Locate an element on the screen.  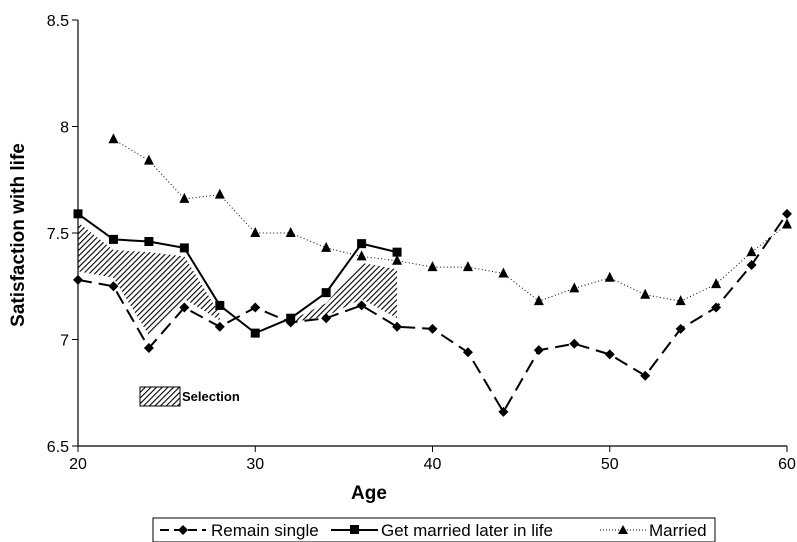
legend-label-remain-single: Remain single is located at coordinates (265, 530).